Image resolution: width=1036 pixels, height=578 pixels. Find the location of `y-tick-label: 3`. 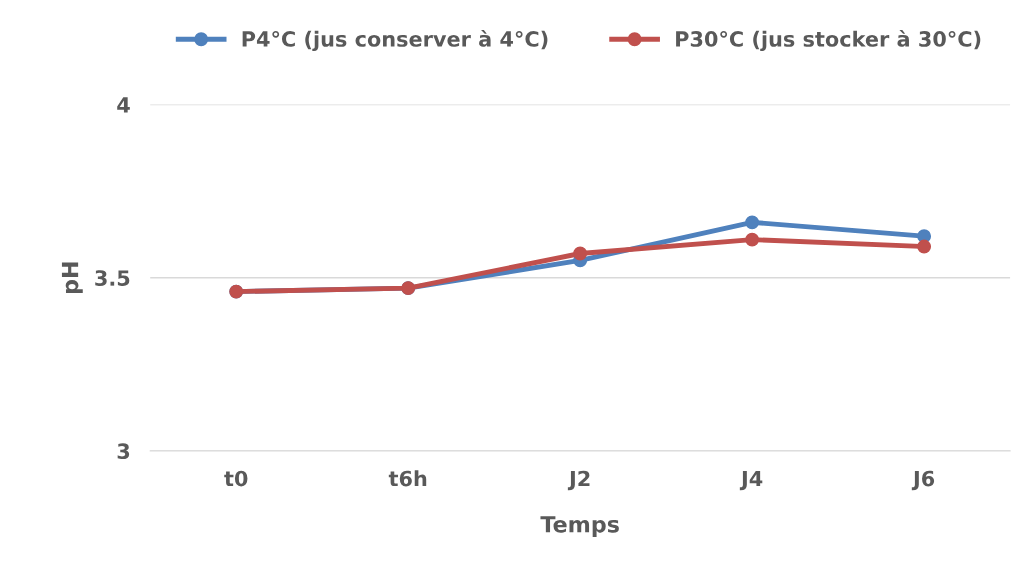

y-tick-label: 3 is located at coordinates (123, 451).